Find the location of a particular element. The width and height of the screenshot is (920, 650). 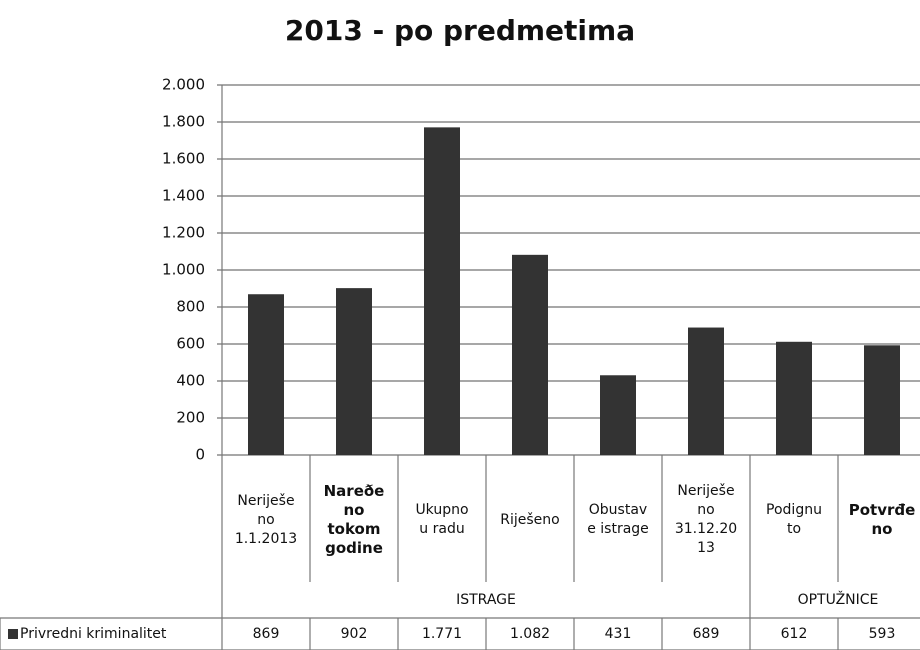

x-tick-label: Riješeno is located at coordinates (530, 519).